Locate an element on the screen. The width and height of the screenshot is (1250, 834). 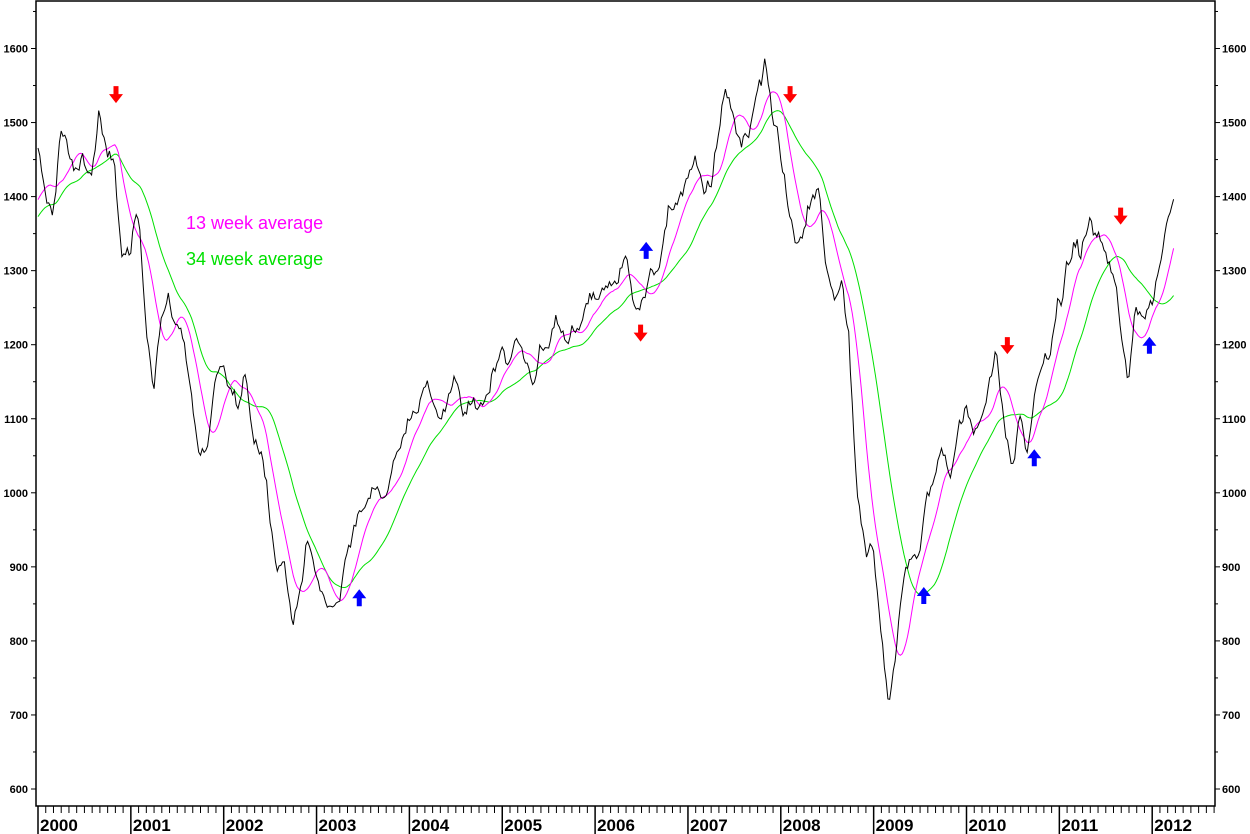
y-tick-label-left: 1300 is located at coordinates (16, 272).